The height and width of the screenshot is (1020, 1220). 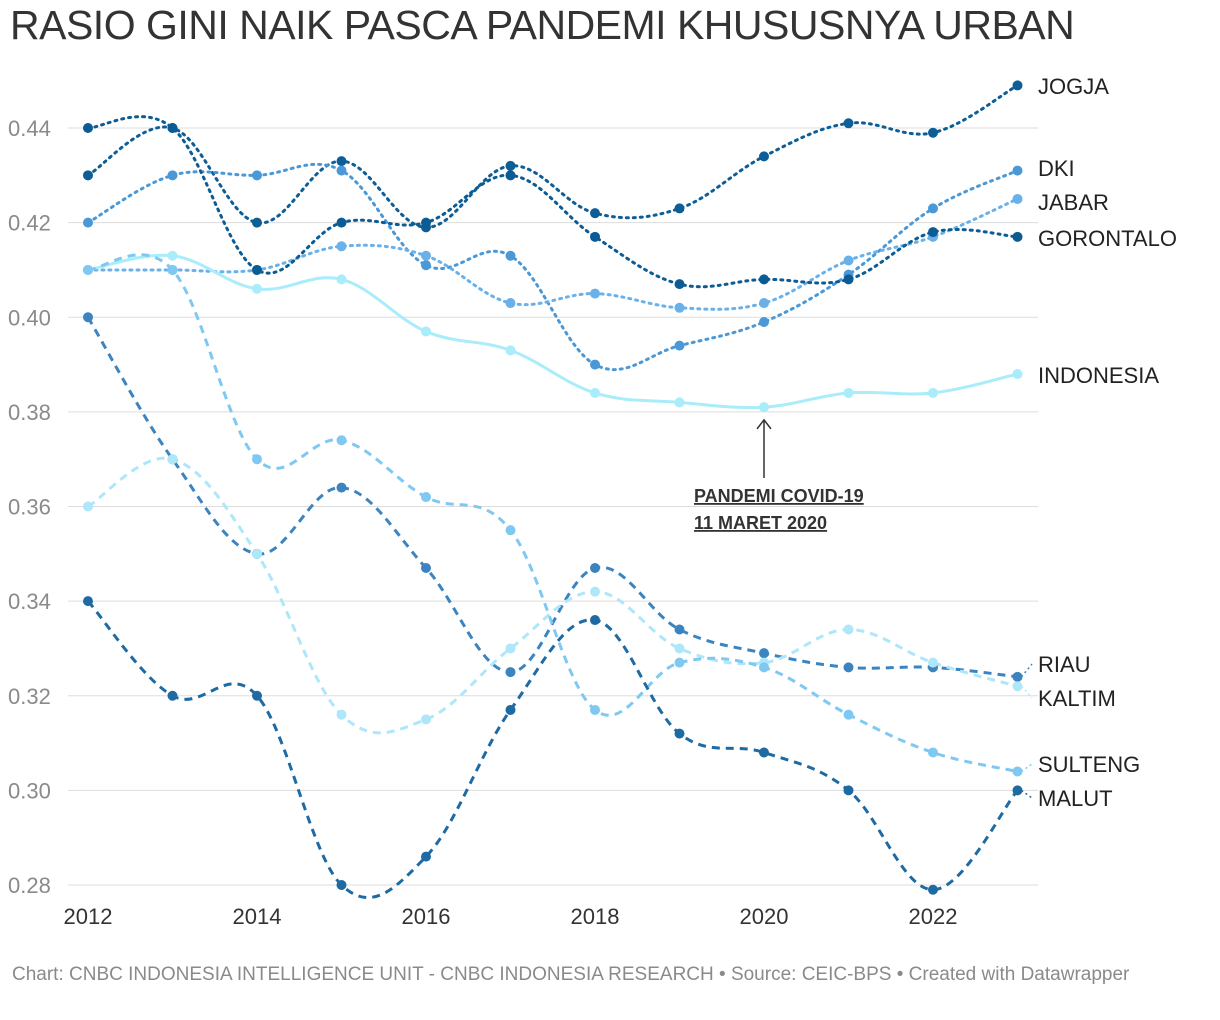 I want to click on annotation-arrowhead, so click(x=764, y=424).